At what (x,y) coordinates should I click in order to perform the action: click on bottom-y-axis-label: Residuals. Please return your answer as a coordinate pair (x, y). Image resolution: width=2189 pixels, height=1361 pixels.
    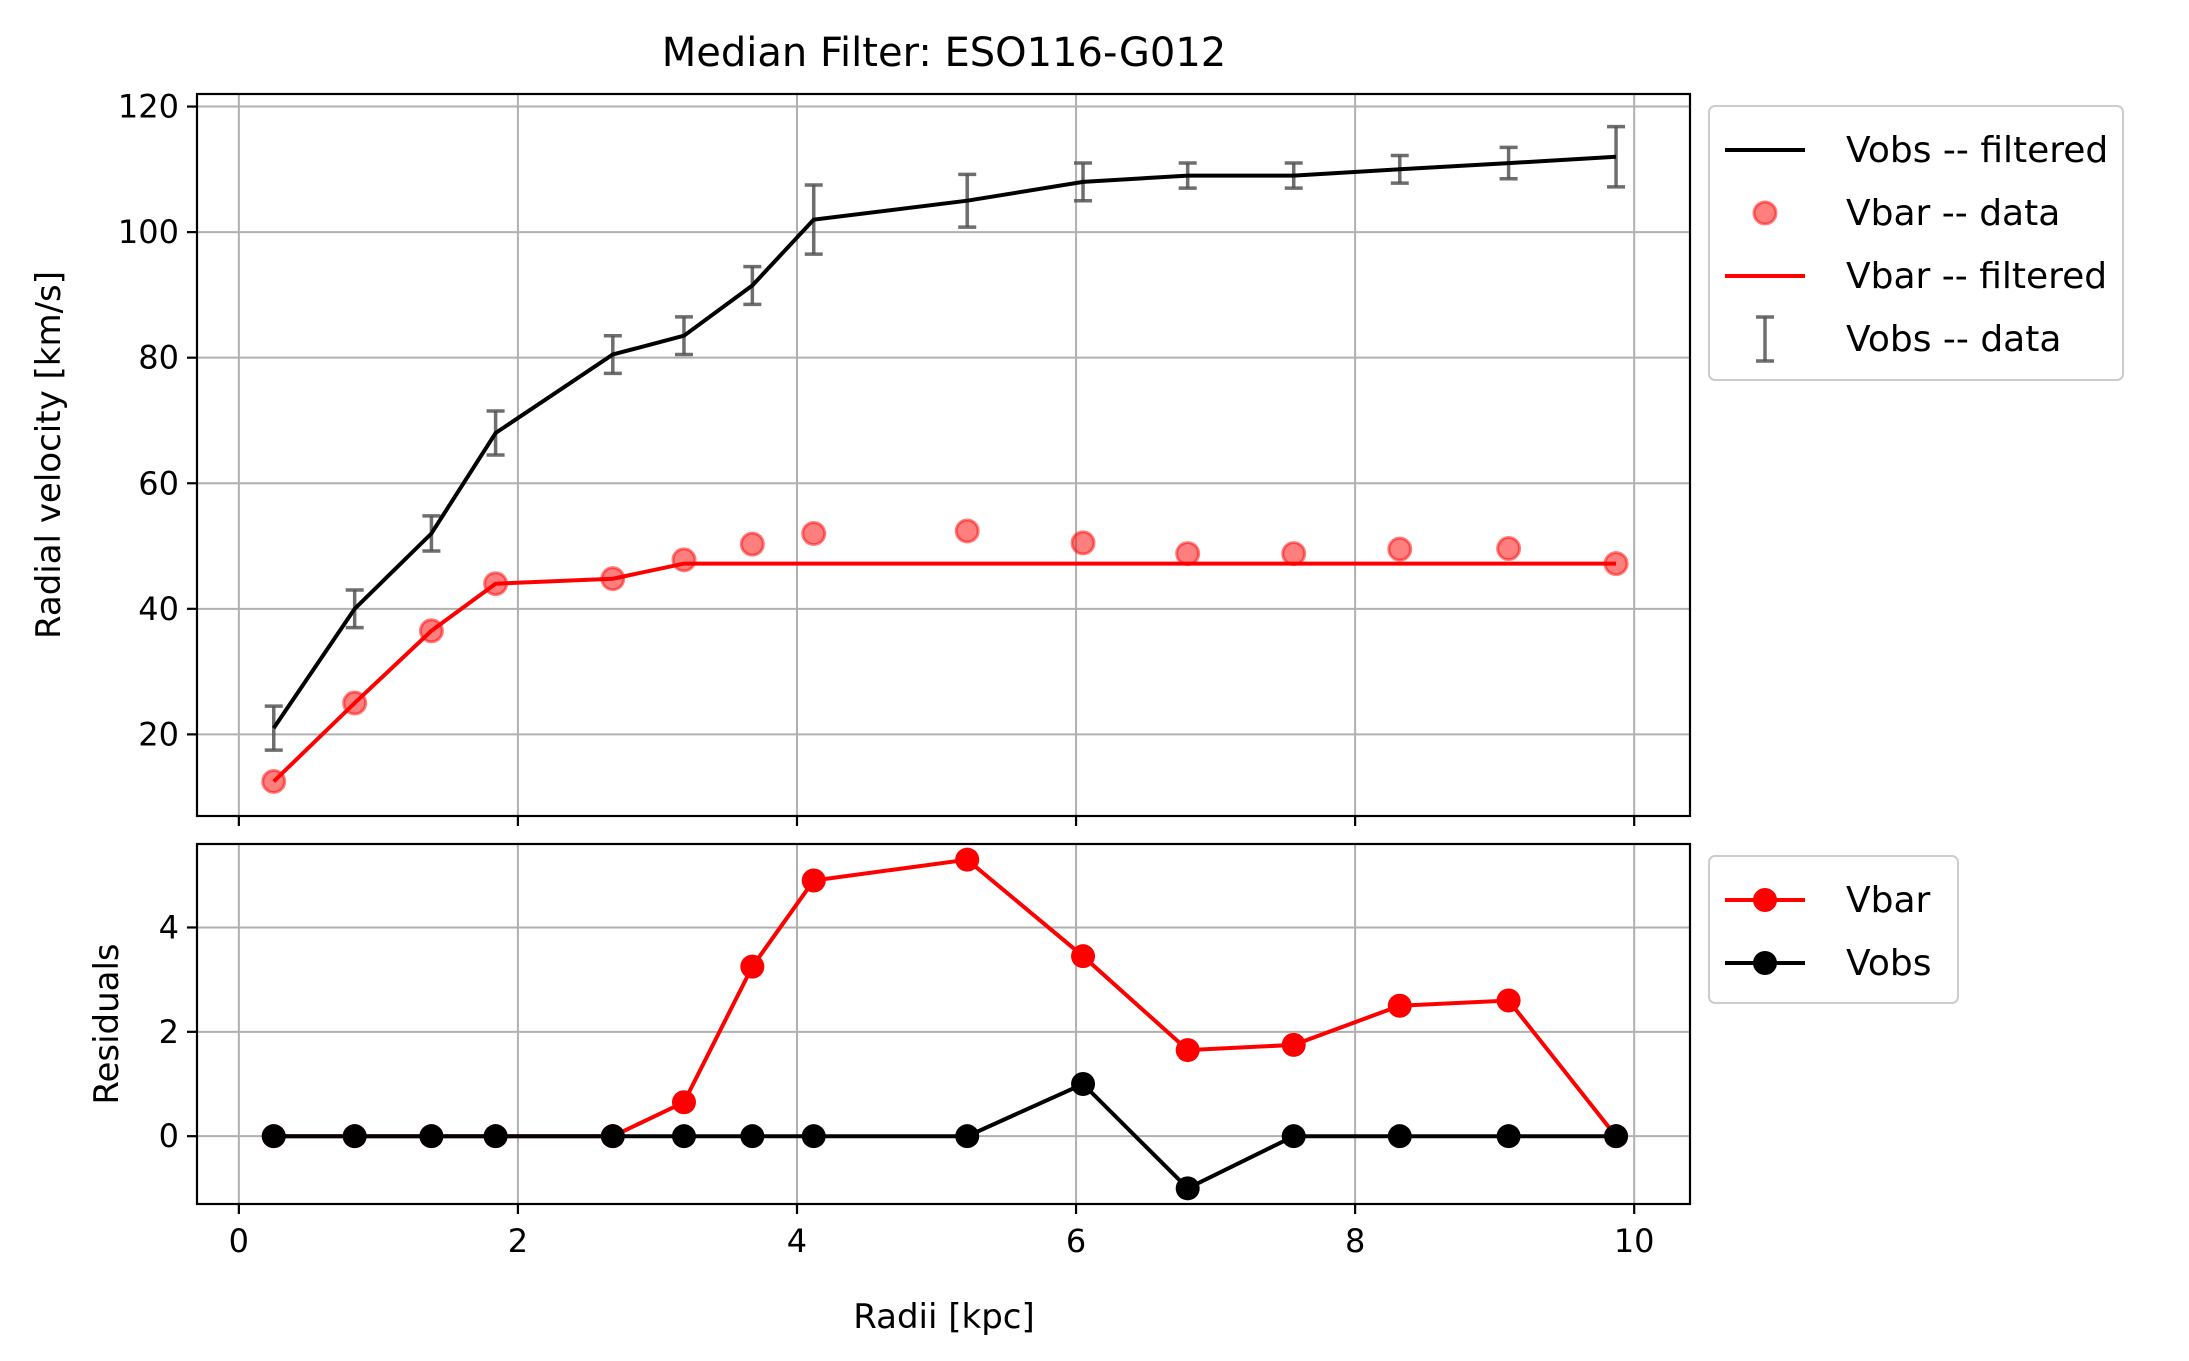
    Looking at the image, I should click on (107, 1023).